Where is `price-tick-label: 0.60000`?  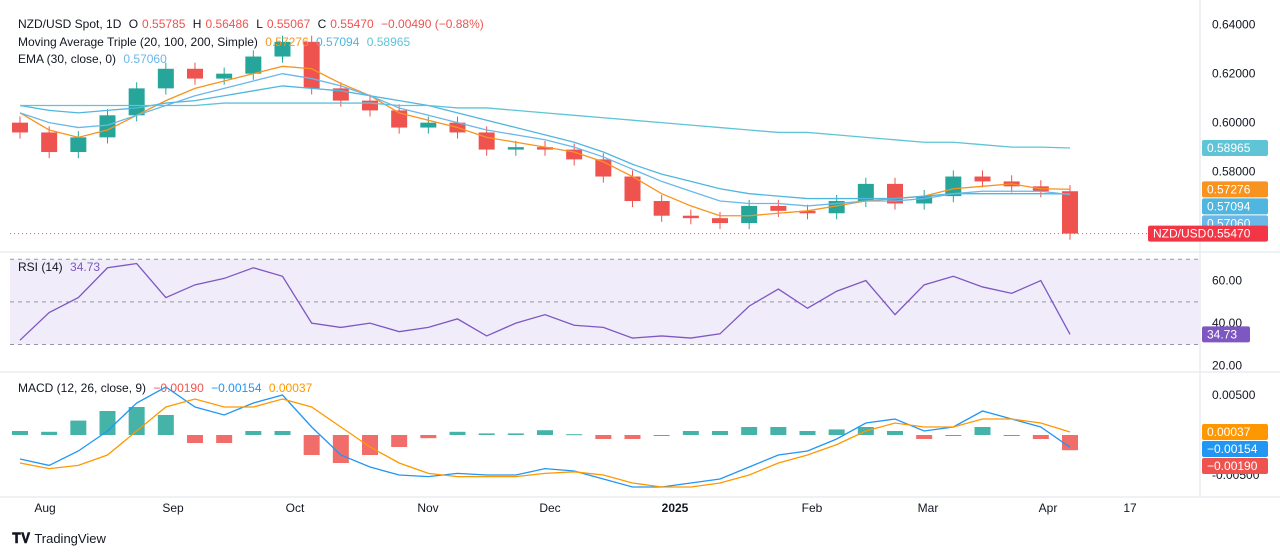 price-tick-label: 0.60000 is located at coordinates (1234, 123).